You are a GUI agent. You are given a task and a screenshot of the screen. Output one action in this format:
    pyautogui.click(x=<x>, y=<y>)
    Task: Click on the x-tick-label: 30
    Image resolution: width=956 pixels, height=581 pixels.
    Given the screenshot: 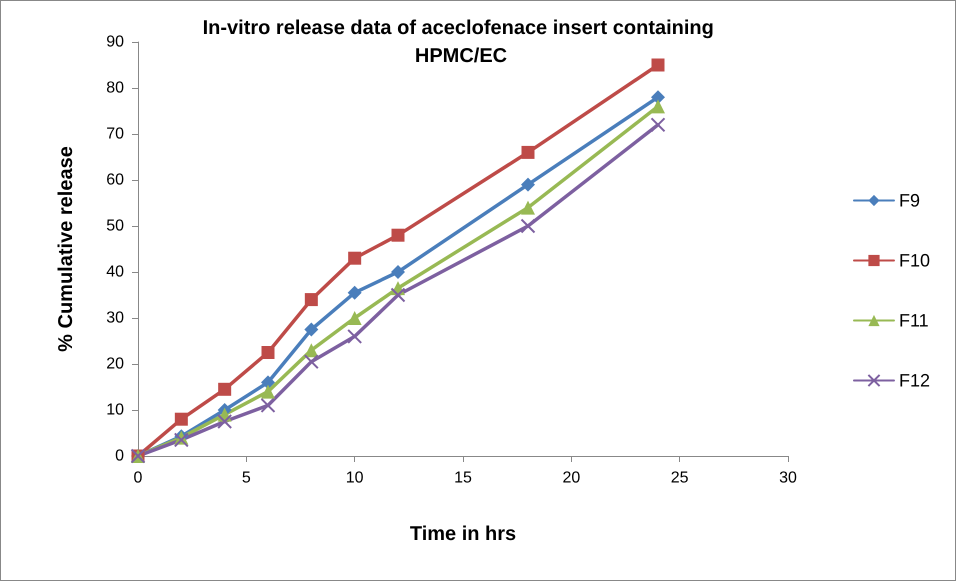 What is the action you would take?
    pyautogui.click(x=788, y=478)
    